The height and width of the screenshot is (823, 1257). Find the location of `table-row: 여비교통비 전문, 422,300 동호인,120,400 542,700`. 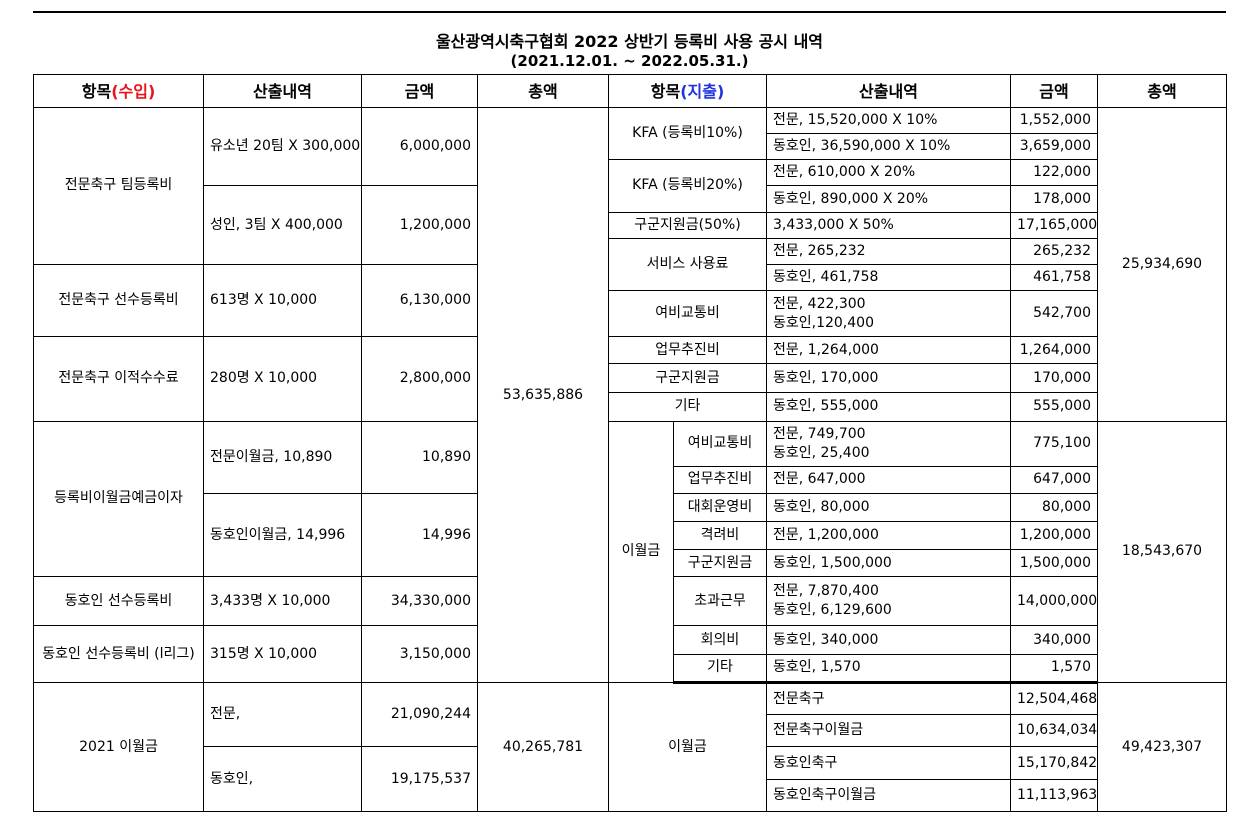

table-row: 여비교통비 전문, 422,300 동호인,120,400 542,700 is located at coordinates (630, 313).